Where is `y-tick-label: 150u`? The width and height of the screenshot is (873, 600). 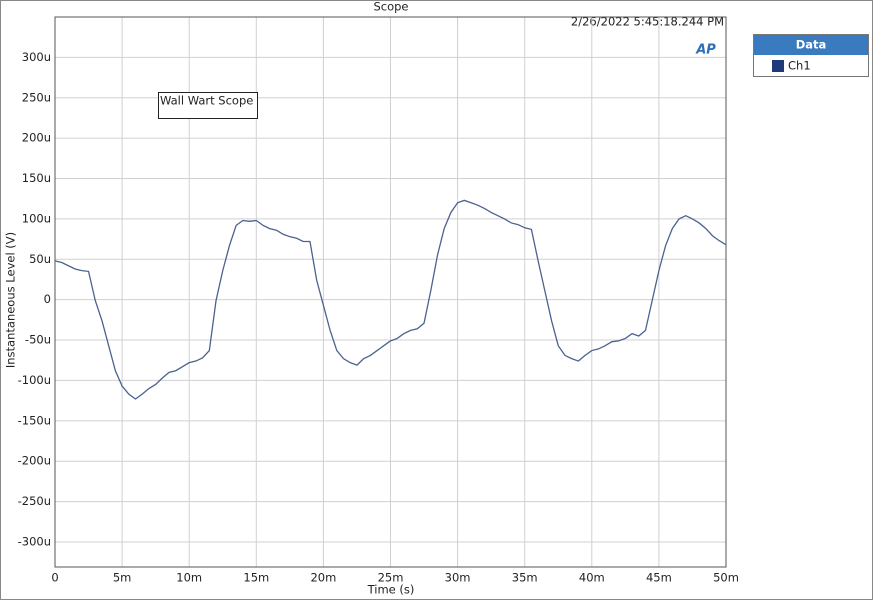 y-tick-label: 150u is located at coordinates (36, 178).